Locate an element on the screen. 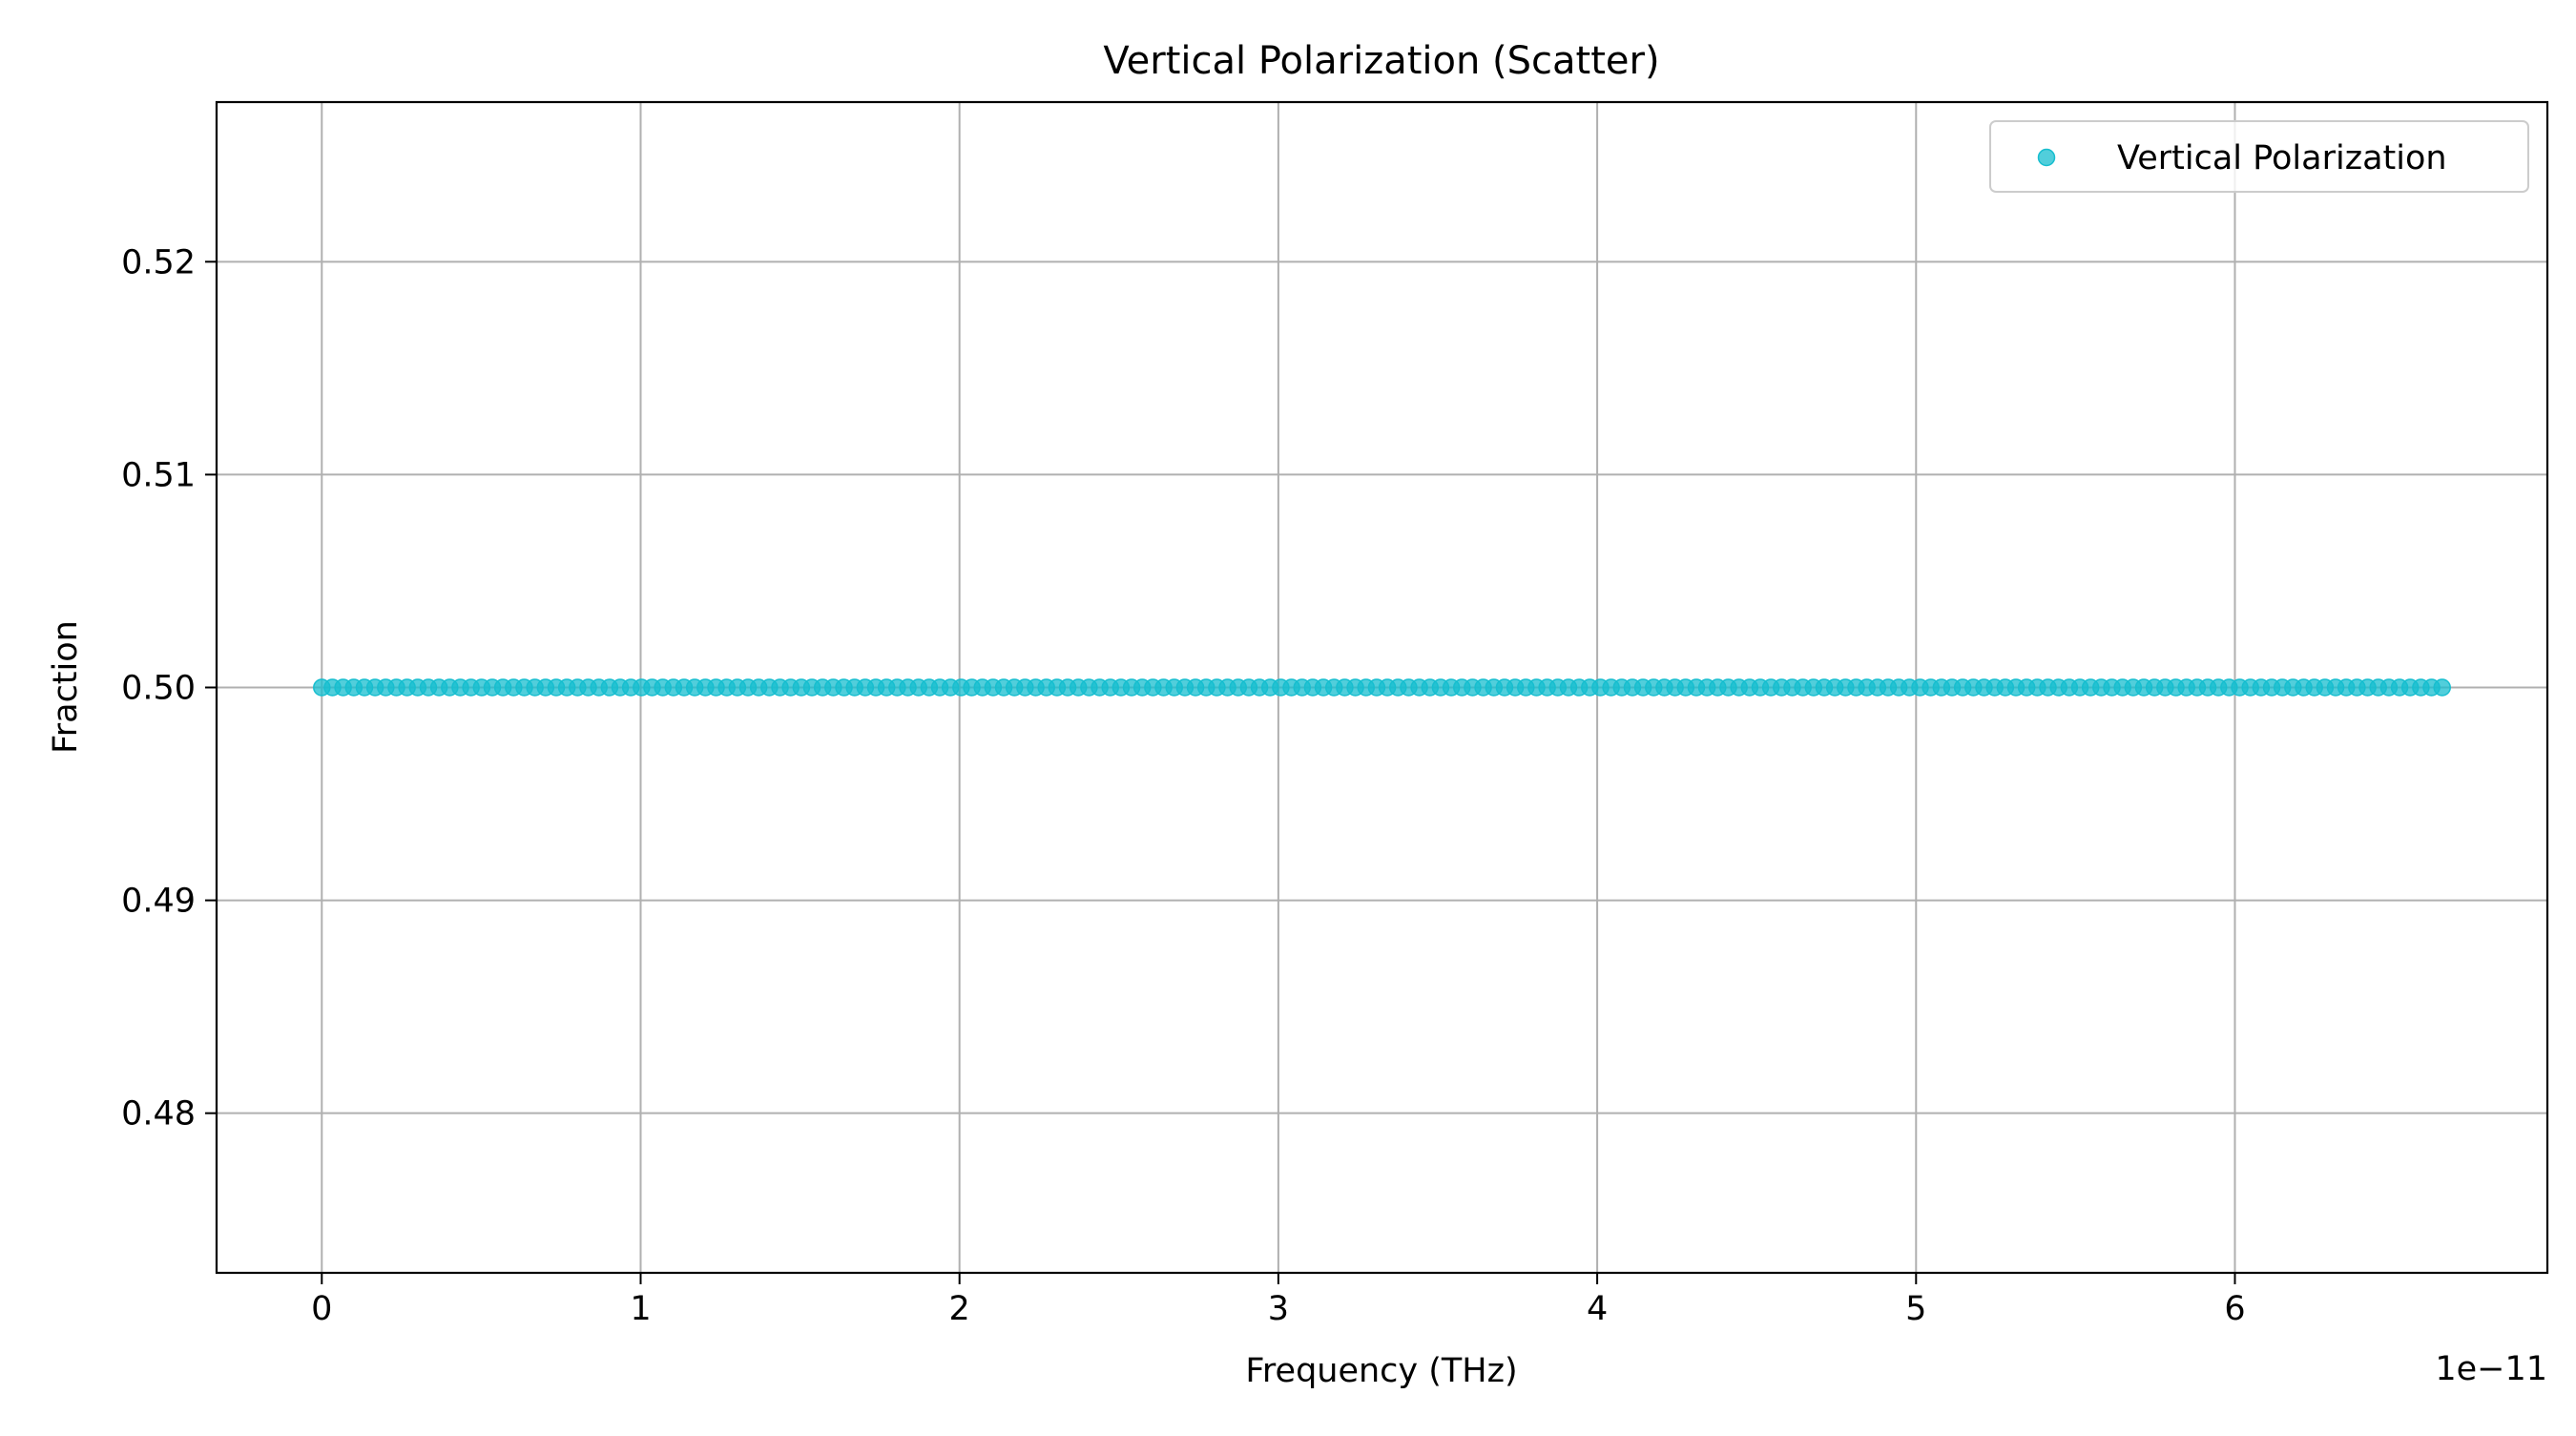  legend-box is located at coordinates (2259, 156).